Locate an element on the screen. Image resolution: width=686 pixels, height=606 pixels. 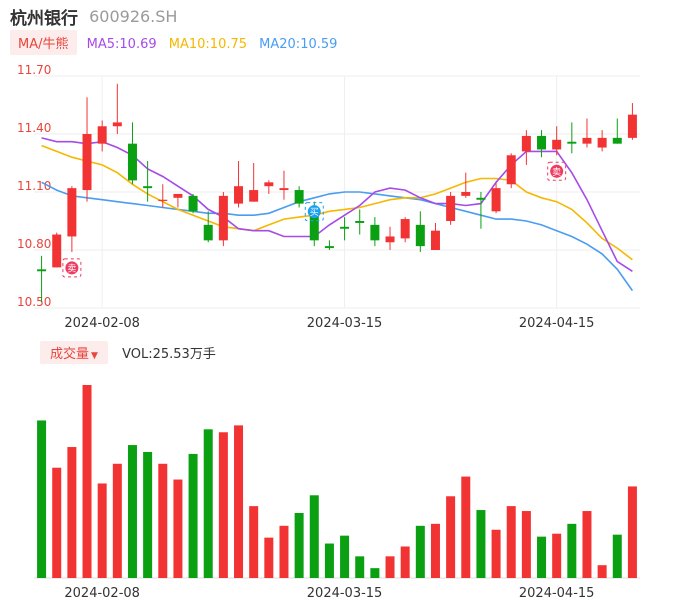
volume-selector-label: 成交量 is located at coordinates (70, 354).